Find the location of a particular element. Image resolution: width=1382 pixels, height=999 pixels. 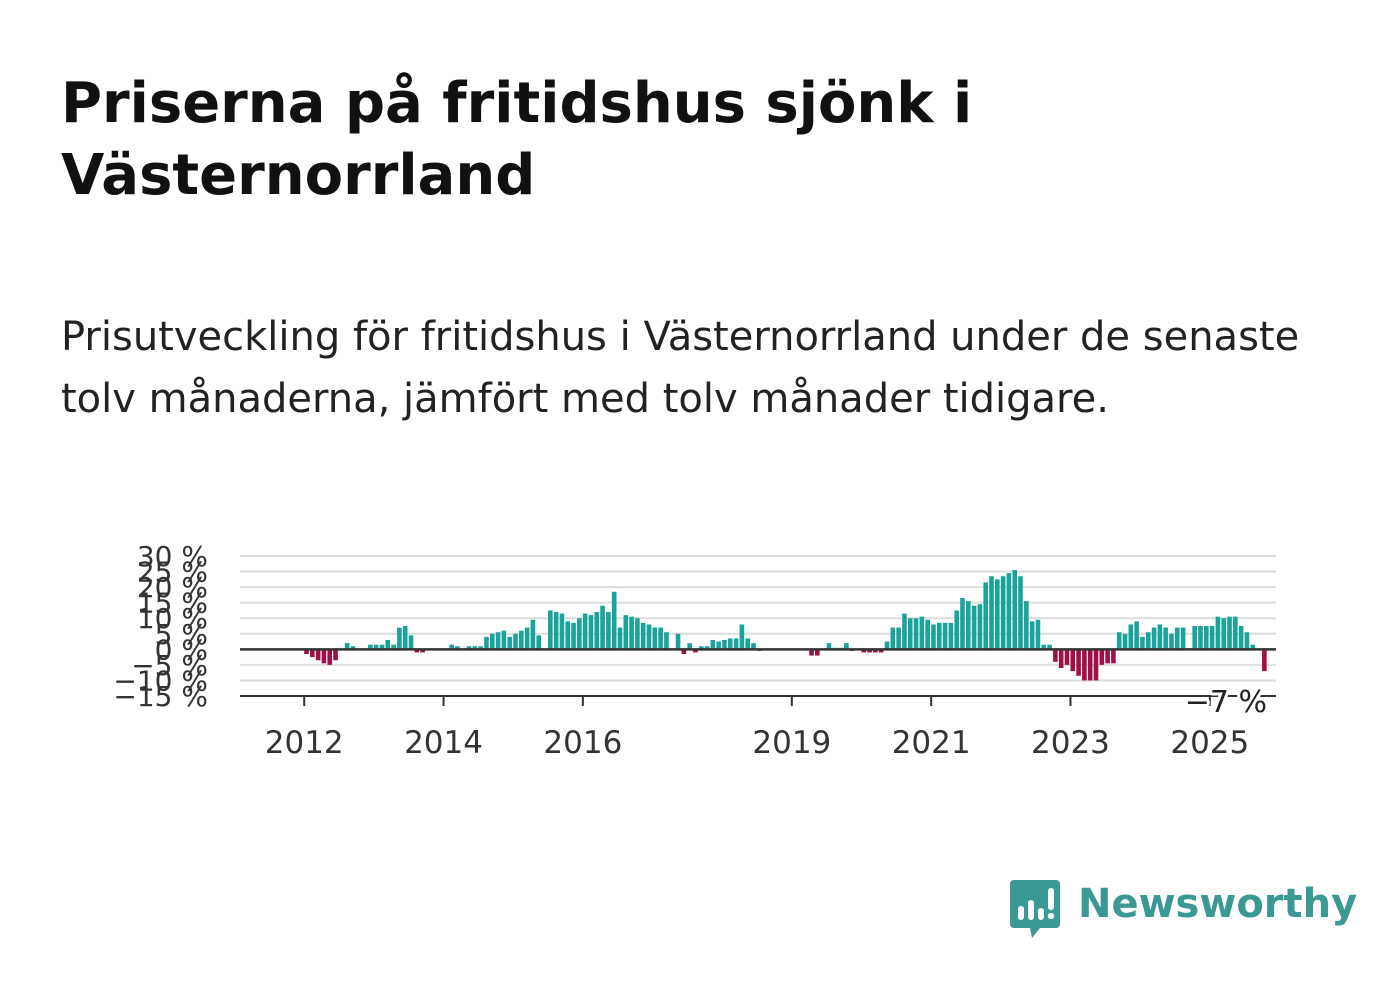

y-tick-label: 0 % is located at coordinates (181, 649).